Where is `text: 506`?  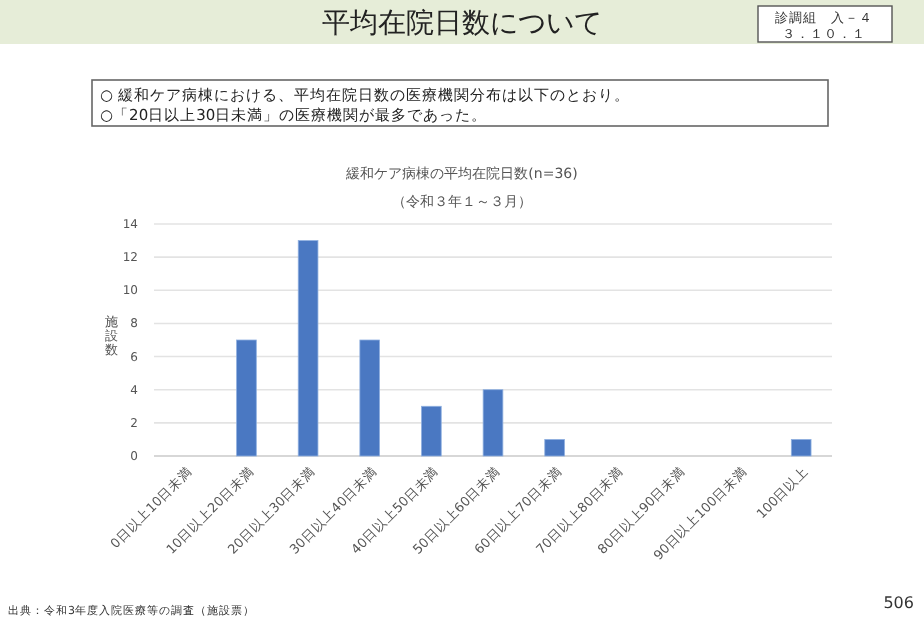
text: 506 is located at coordinates (898, 603).